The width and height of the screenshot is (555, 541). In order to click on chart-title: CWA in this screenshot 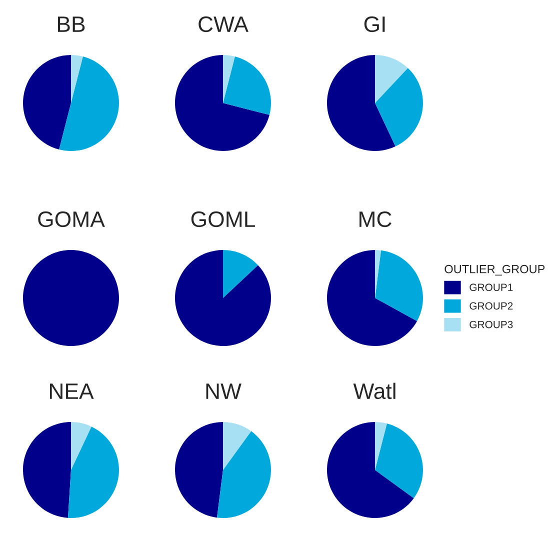, I will do `click(223, 24)`.